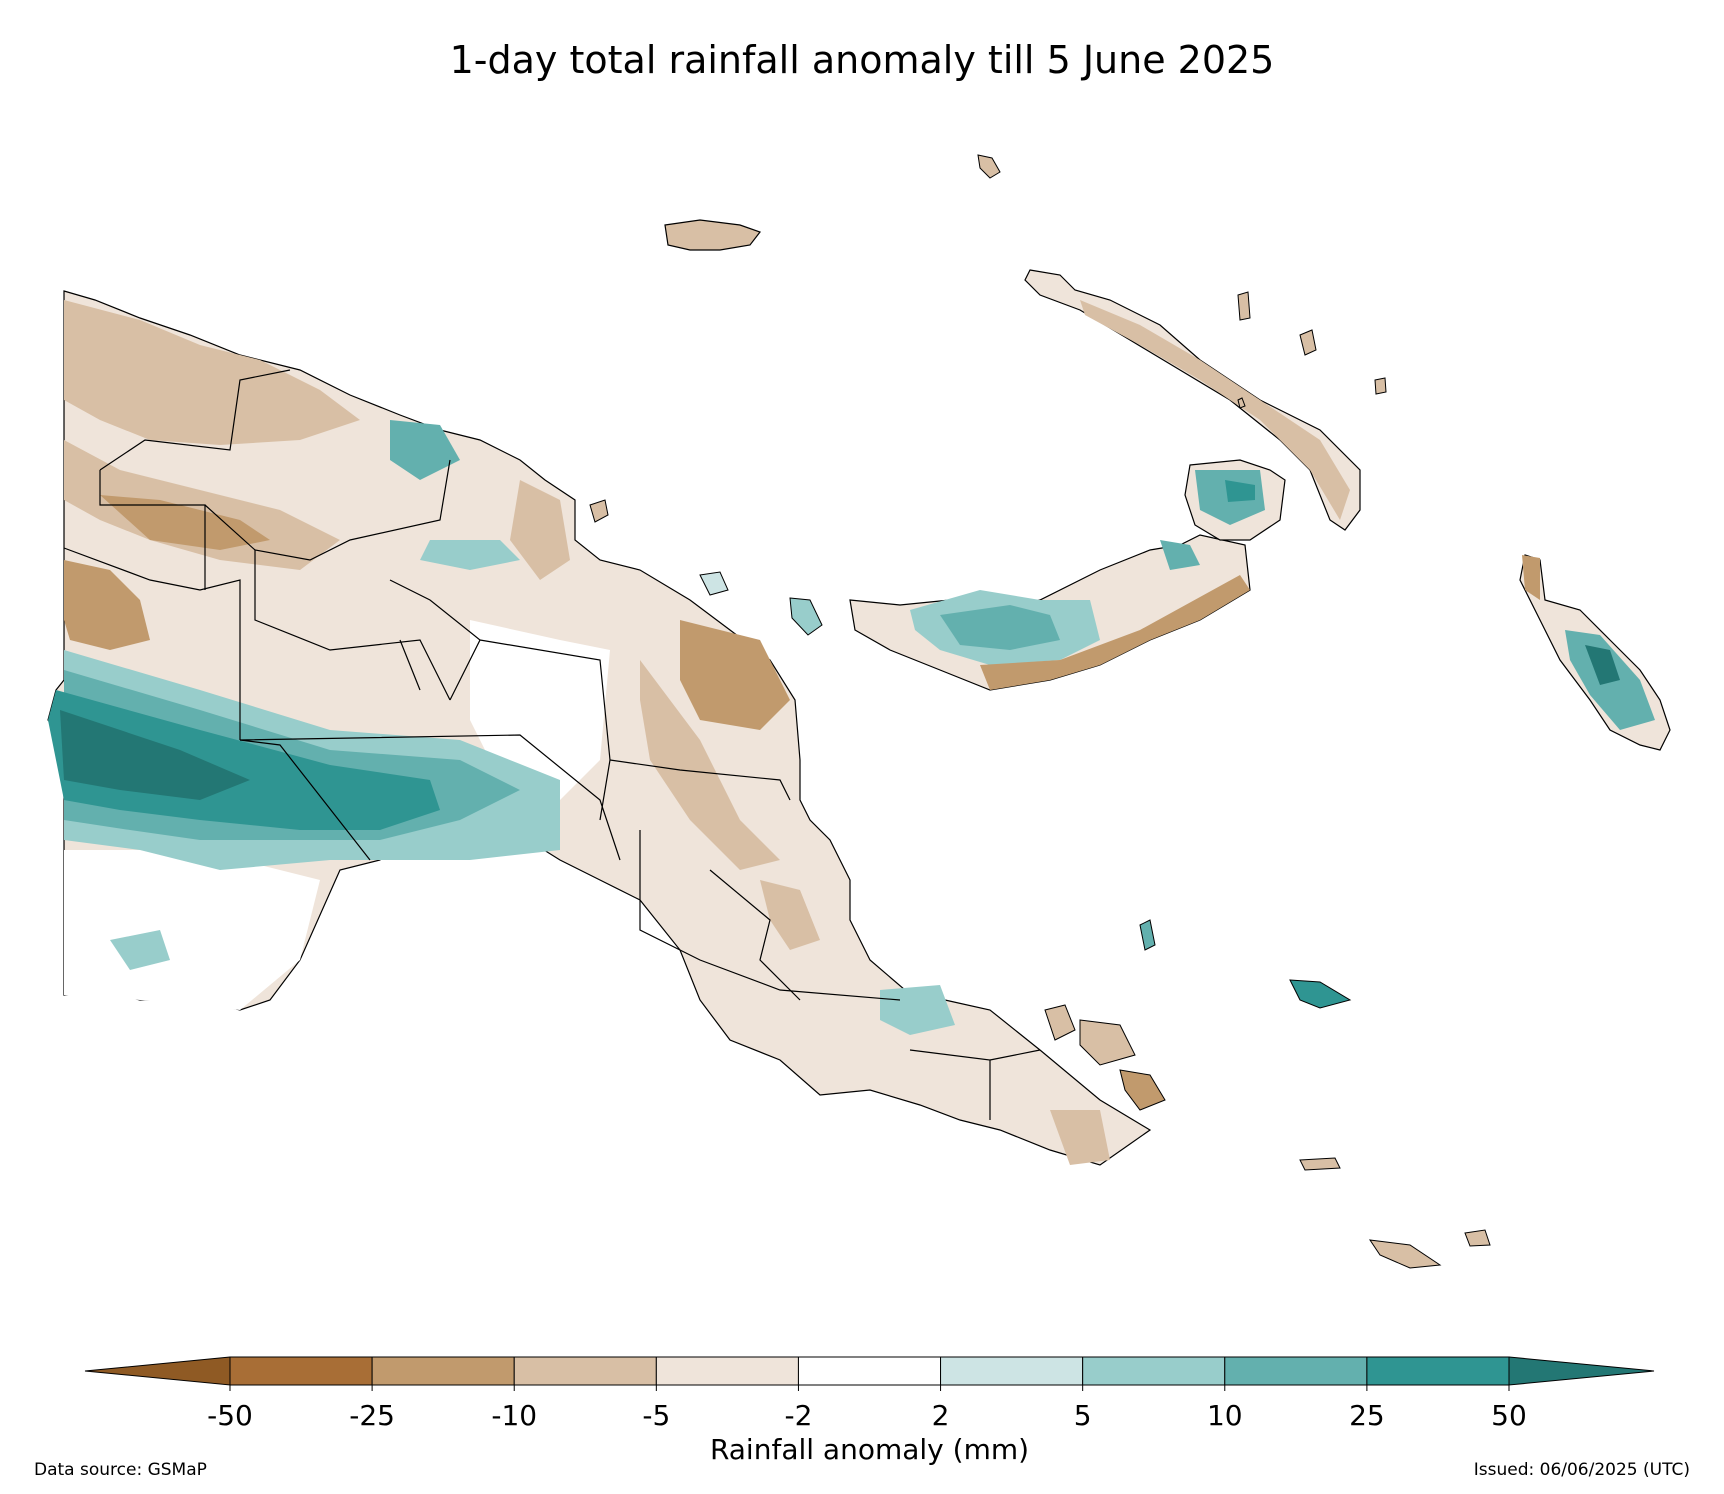 The height and width of the screenshot is (1494, 1724). Describe the element at coordinates (941, 1415) in the screenshot. I see `colorbar-tick-label: 2` at that location.